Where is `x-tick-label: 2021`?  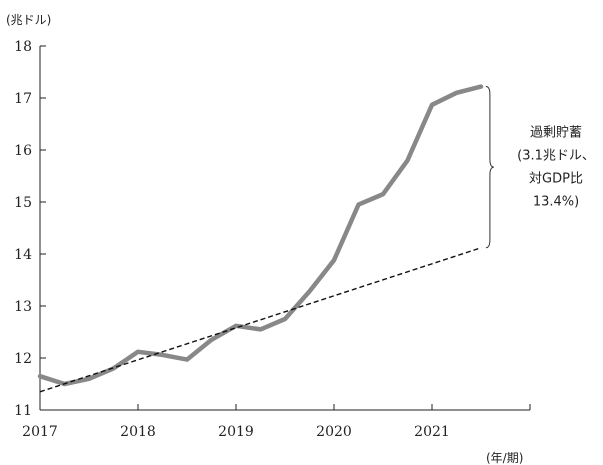
x-tick-label: 2021 is located at coordinates (432, 432).